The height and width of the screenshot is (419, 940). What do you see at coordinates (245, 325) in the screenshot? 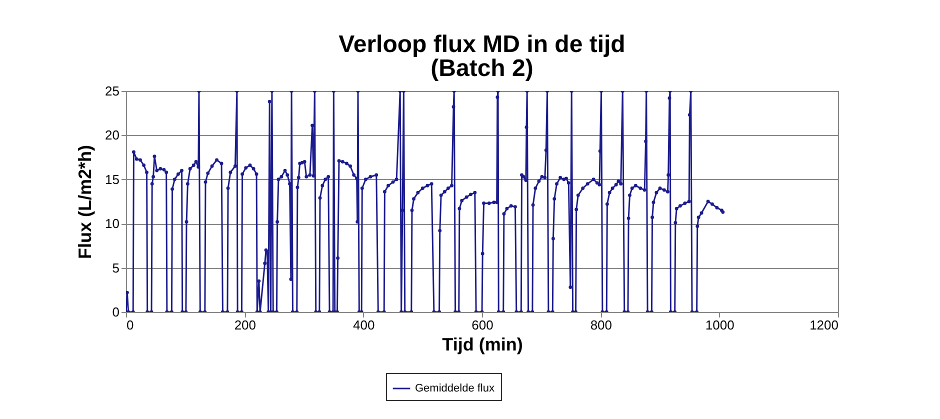
I see `x-tick-label: 200` at bounding box center [245, 325].